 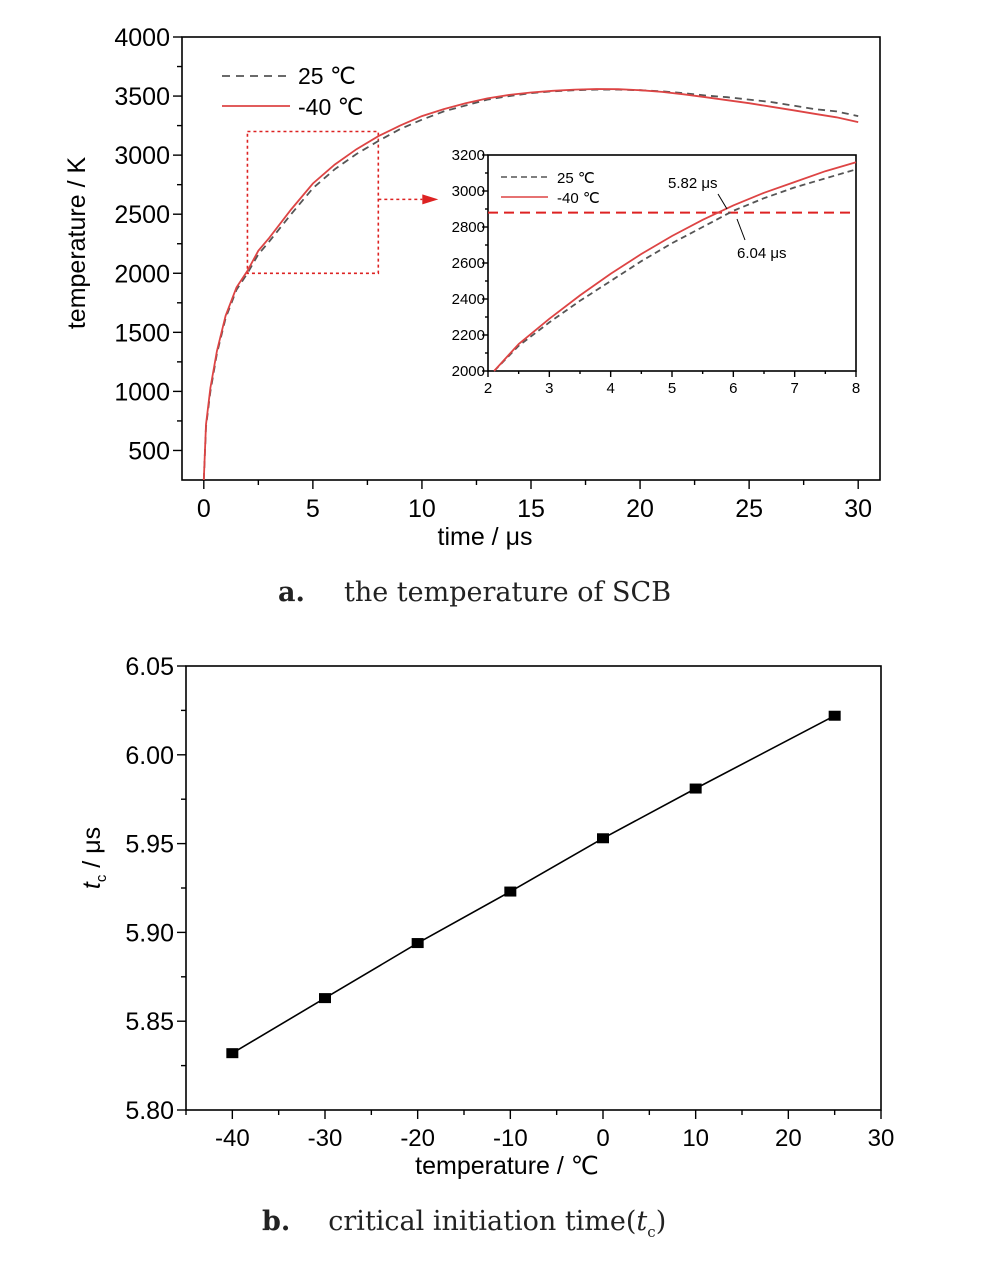 What do you see at coordinates (149, 1022) in the screenshot?
I see `b-ytick-label: 5.85` at bounding box center [149, 1022].